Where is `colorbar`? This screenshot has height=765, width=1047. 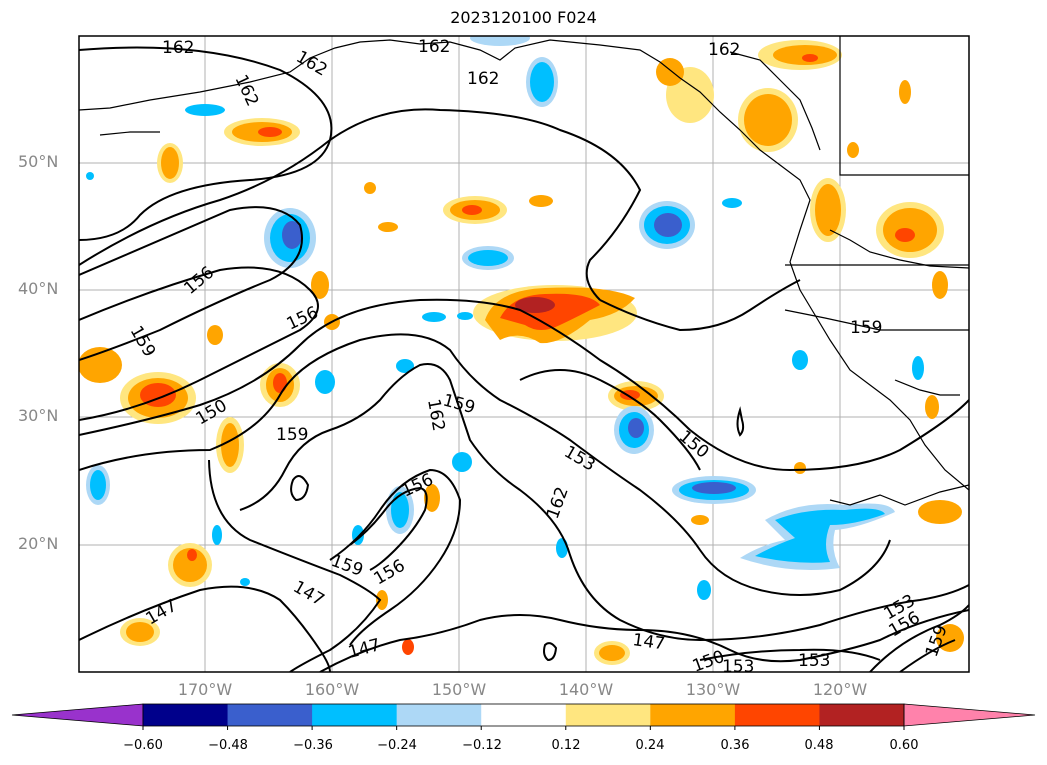
colorbar is located at coordinates (523, 716).